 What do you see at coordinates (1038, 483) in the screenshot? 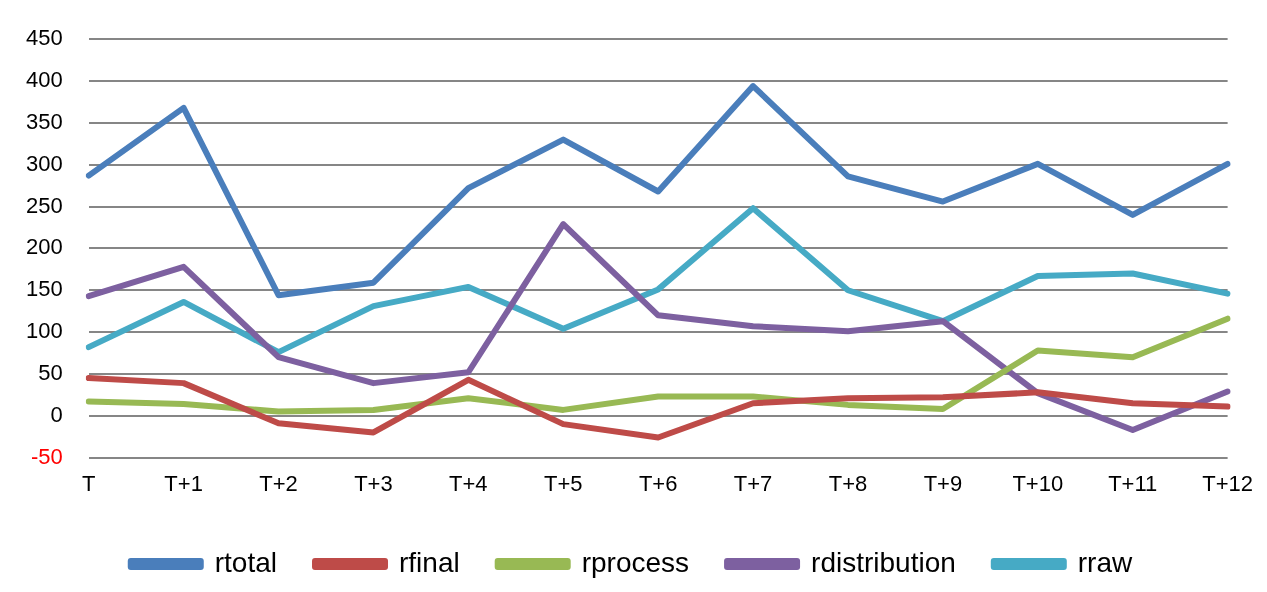
I see `x-tick-label: T+10` at bounding box center [1038, 483].